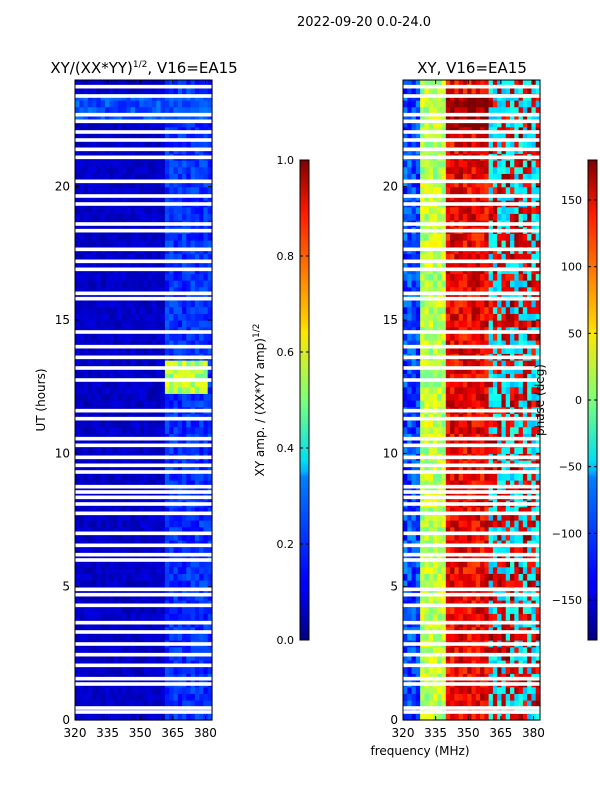 The width and height of the screenshot is (600, 800). Describe the element at coordinates (143, 654) in the screenshot. I see `amplitude-gap-row` at that location.